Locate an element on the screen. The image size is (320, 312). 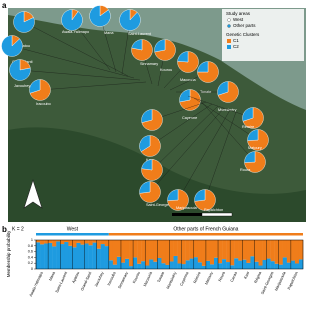
site-label: Saint-Laurent is located at coordinates (140, 34).